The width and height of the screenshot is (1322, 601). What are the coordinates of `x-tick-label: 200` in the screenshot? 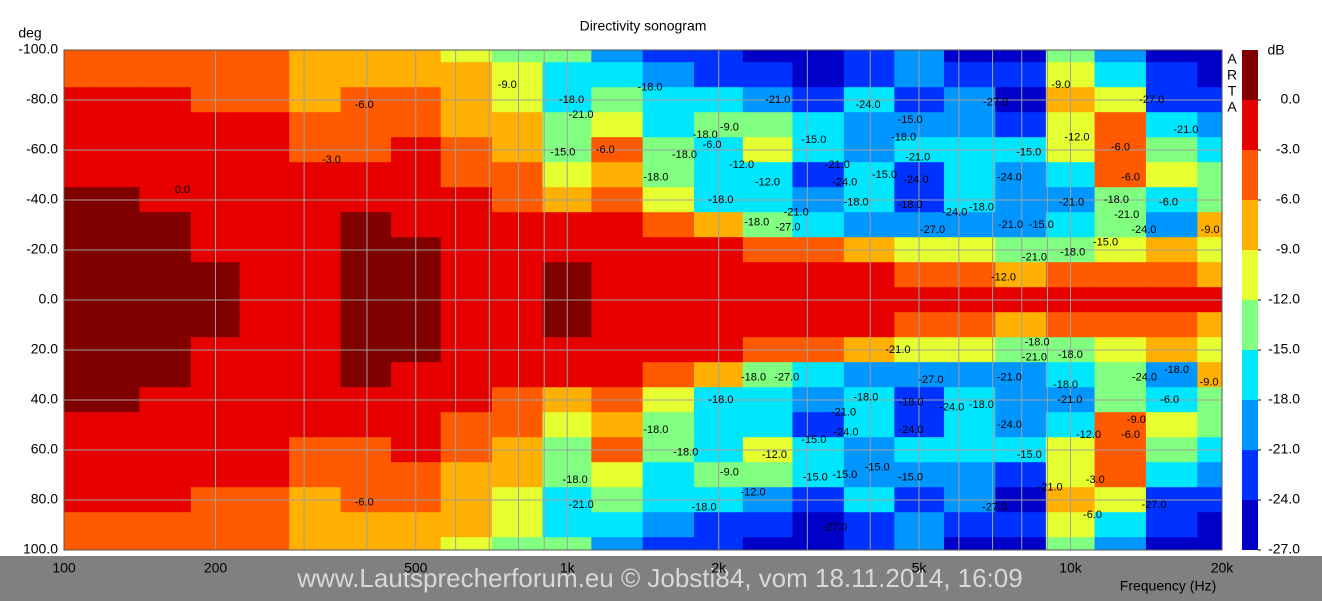 It's located at (216, 568).